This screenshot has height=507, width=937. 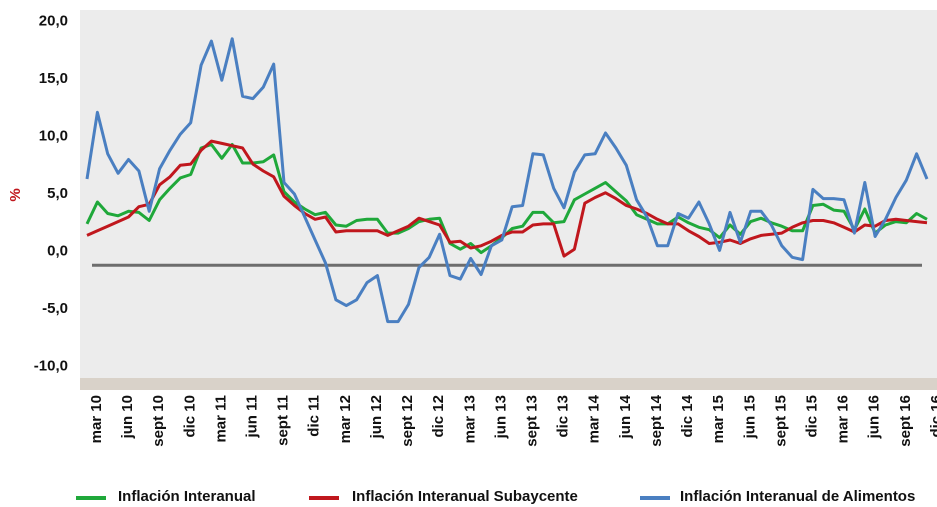 I want to click on legend-label: Inflación Interanual Subaycente, so click(x=465, y=496).